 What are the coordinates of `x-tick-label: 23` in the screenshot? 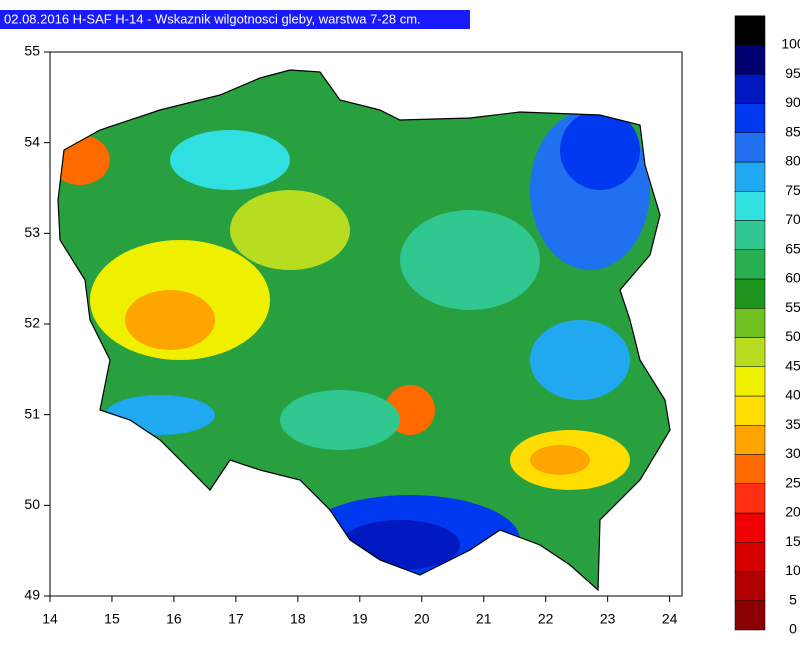 It's located at (608, 619).